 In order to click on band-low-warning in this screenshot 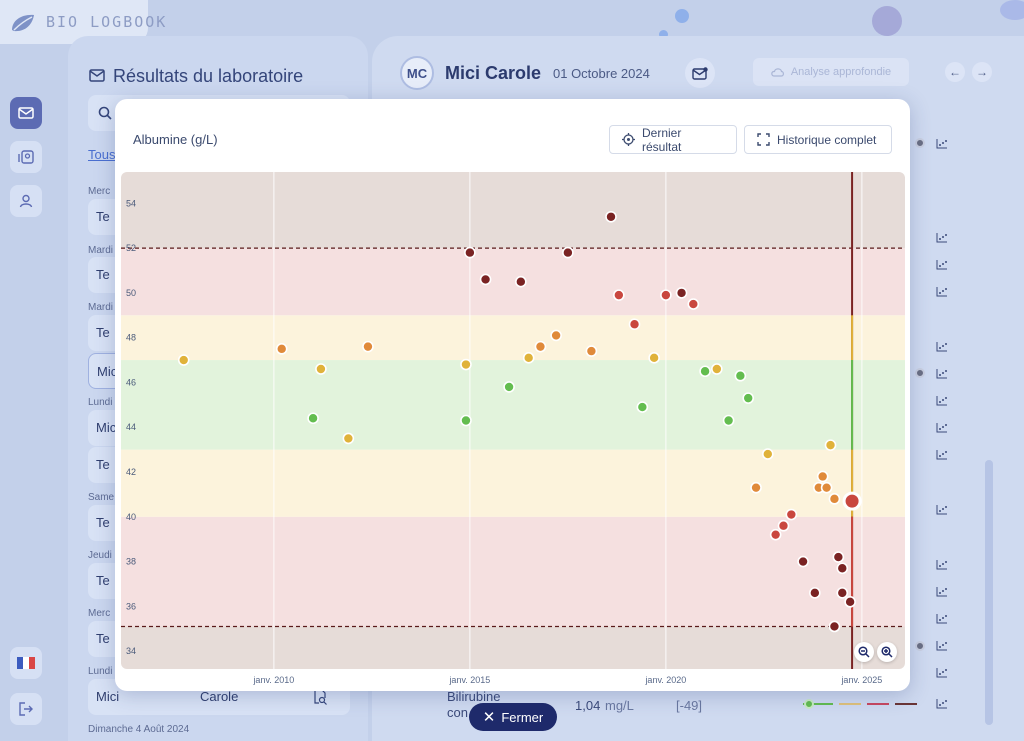, I will do `click(513, 483)`.